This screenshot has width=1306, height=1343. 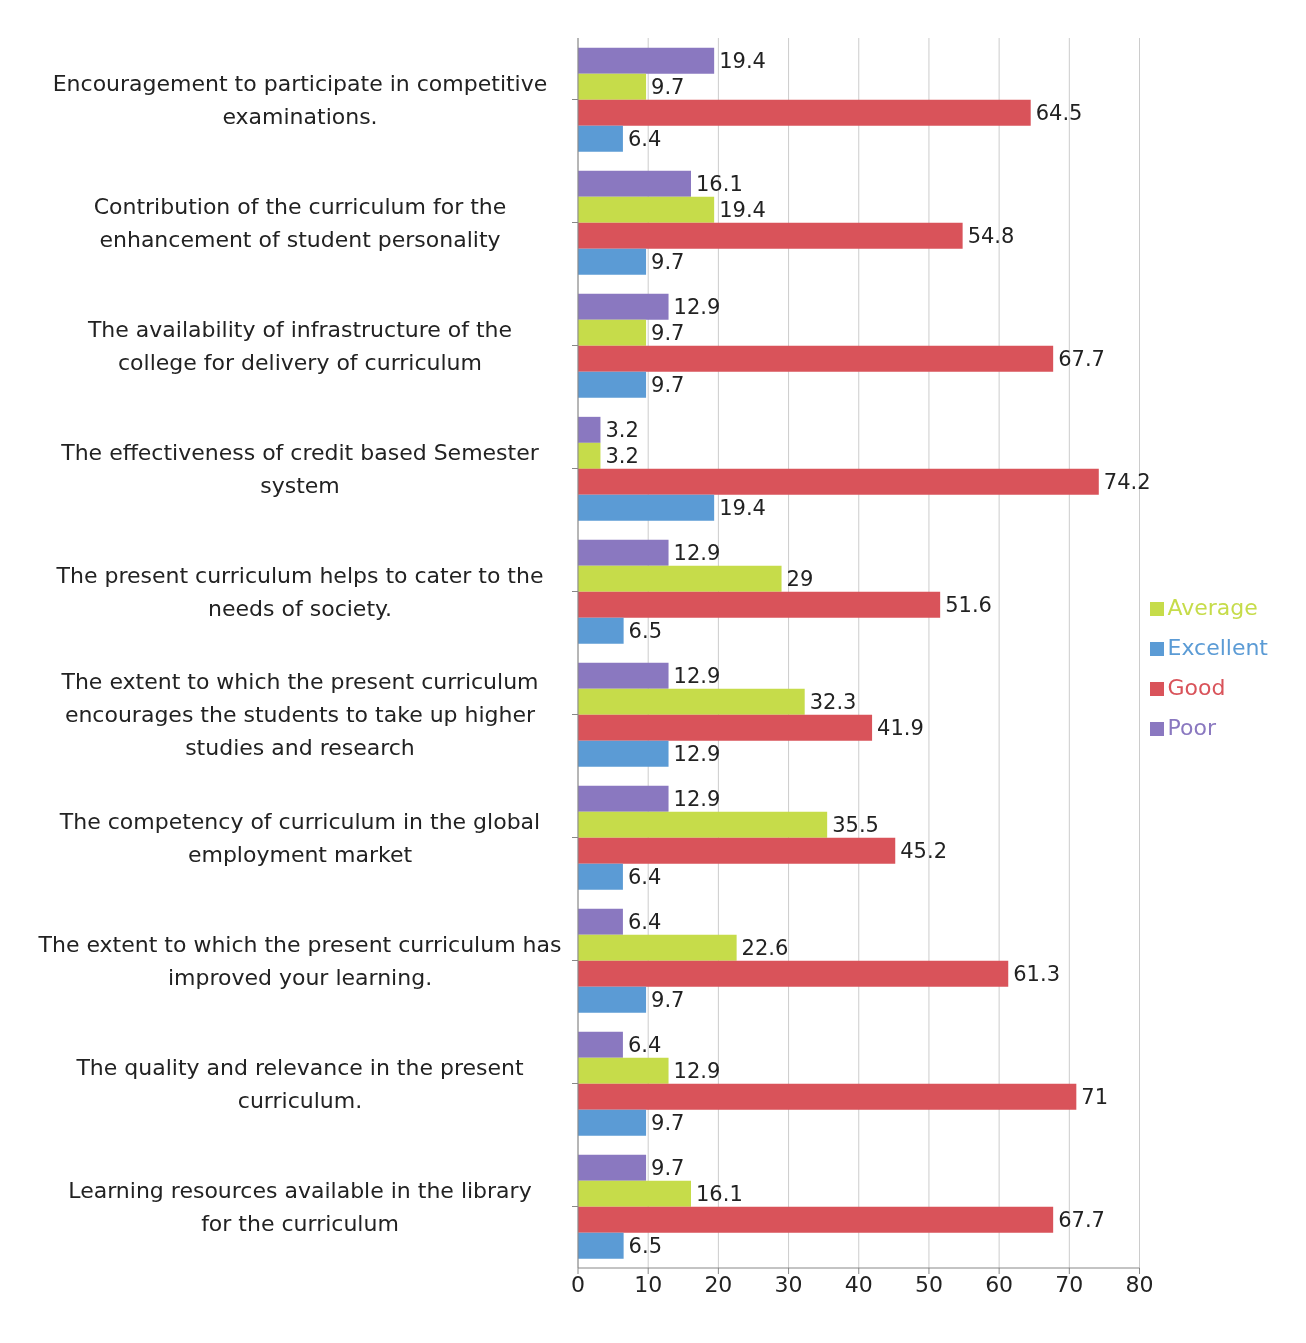 I want to click on y-tick-label: The present curriculum helps to cater to the needs of society., so click(x=299, y=591).